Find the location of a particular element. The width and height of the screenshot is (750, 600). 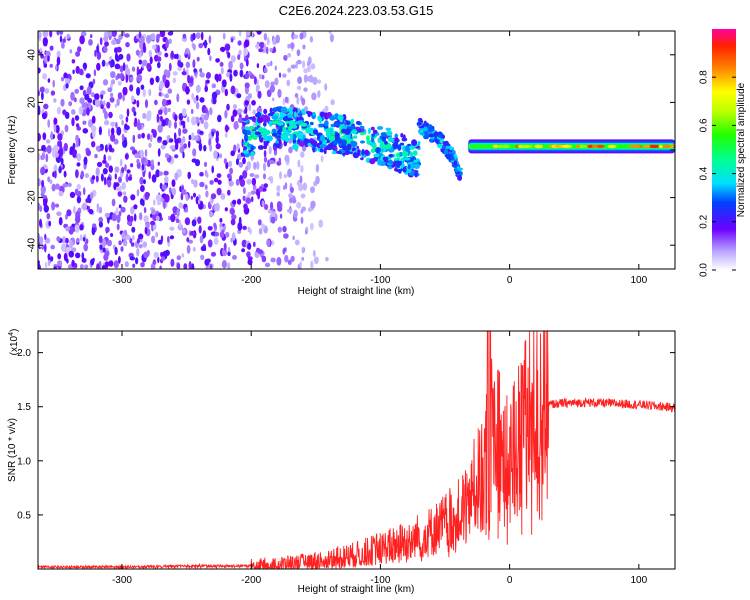

secondary-blob is located at coordinates (460, 176).